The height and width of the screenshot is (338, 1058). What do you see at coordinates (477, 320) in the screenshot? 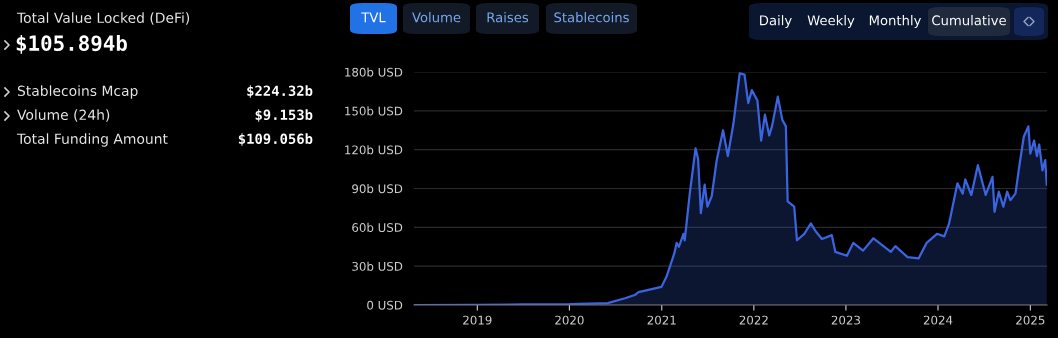
I see `x-tick-label: 2019` at bounding box center [477, 320].